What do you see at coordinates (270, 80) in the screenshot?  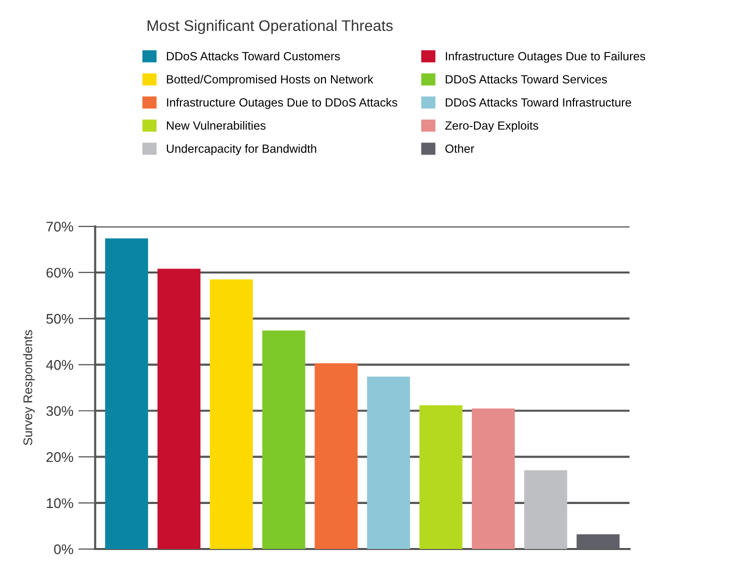 I see `legend-label: Botted/Compromised Hosts on Network` at bounding box center [270, 80].